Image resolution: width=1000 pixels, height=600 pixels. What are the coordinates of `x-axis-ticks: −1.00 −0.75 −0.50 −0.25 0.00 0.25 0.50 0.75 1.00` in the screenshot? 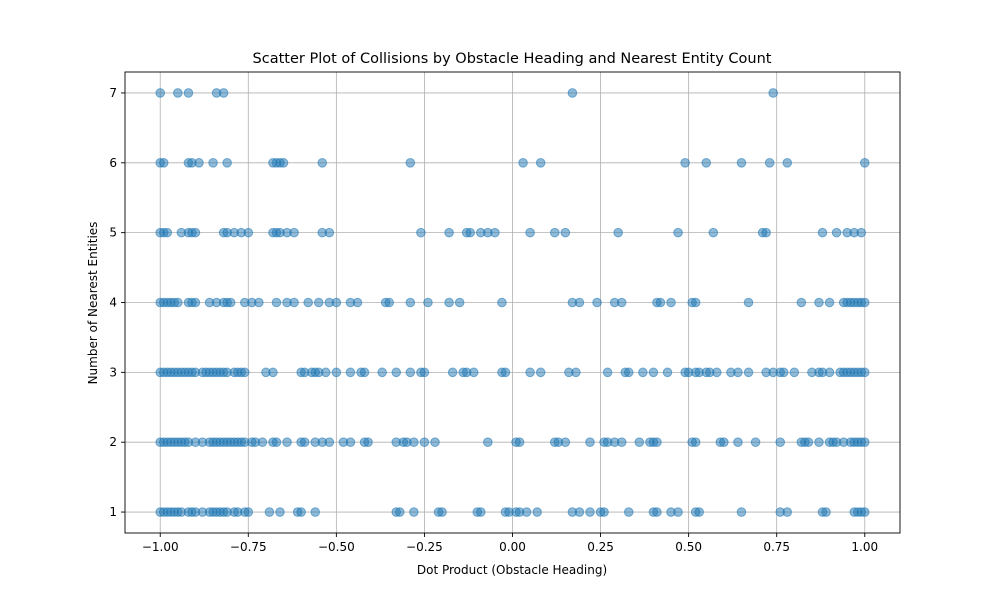 It's located at (510, 543).